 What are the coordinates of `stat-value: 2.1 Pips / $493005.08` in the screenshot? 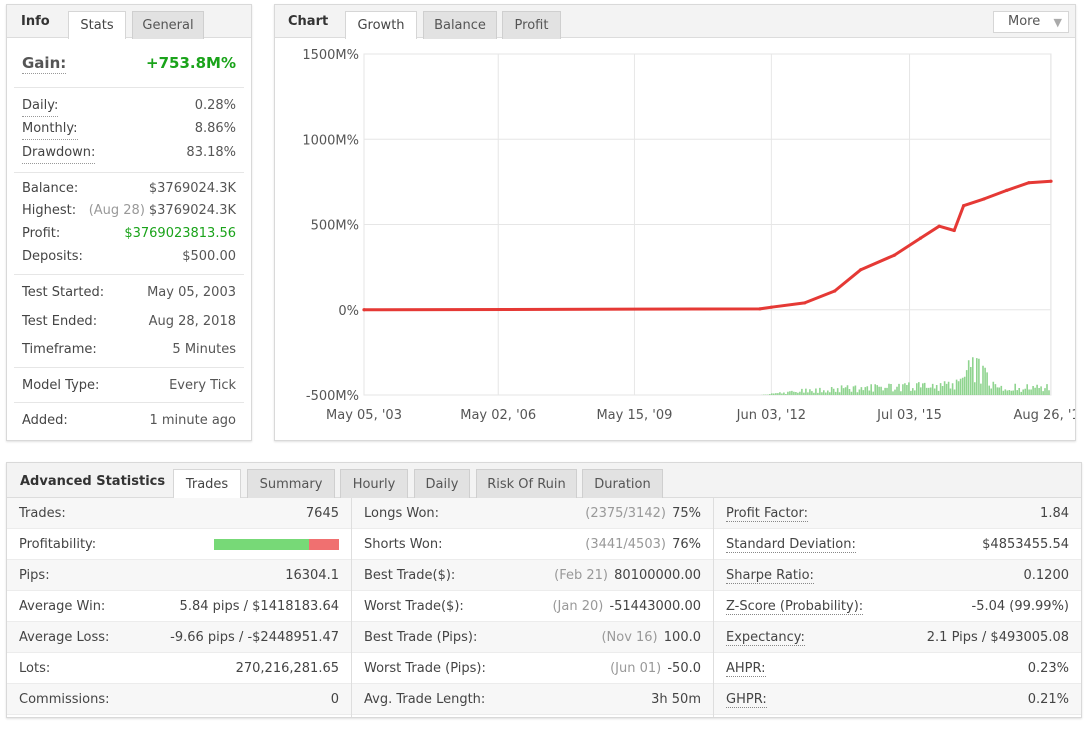 It's located at (998, 637).